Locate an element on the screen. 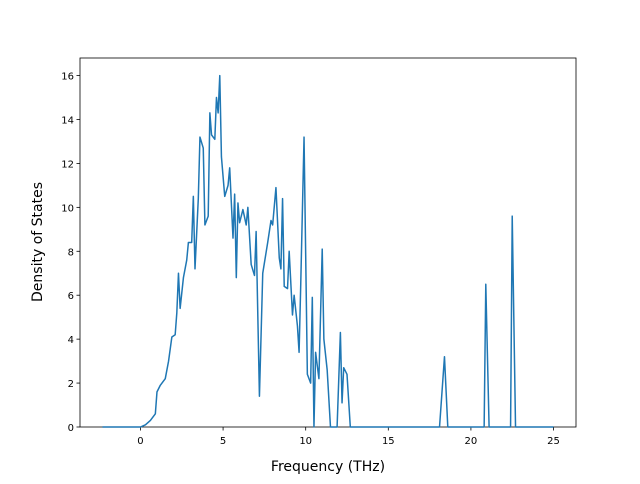  x-tick-label: 25 is located at coordinates (553, 441).